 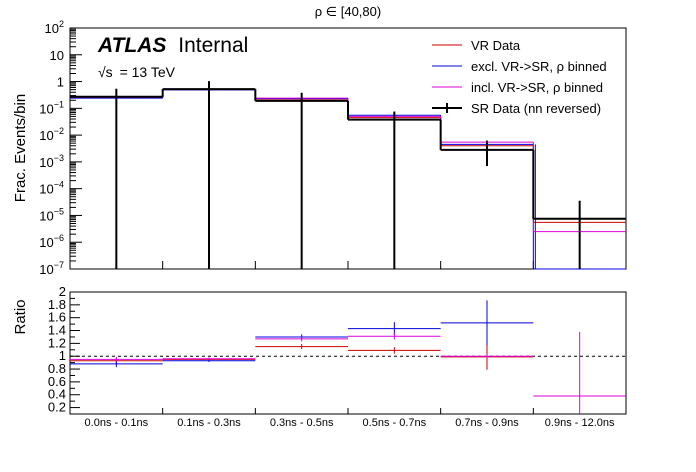 What do you see at coordinates (539, 66) in the screenshot?
I see `legend-label: excl. VR->SR, ρ binned` at bounding box center [539, 66].